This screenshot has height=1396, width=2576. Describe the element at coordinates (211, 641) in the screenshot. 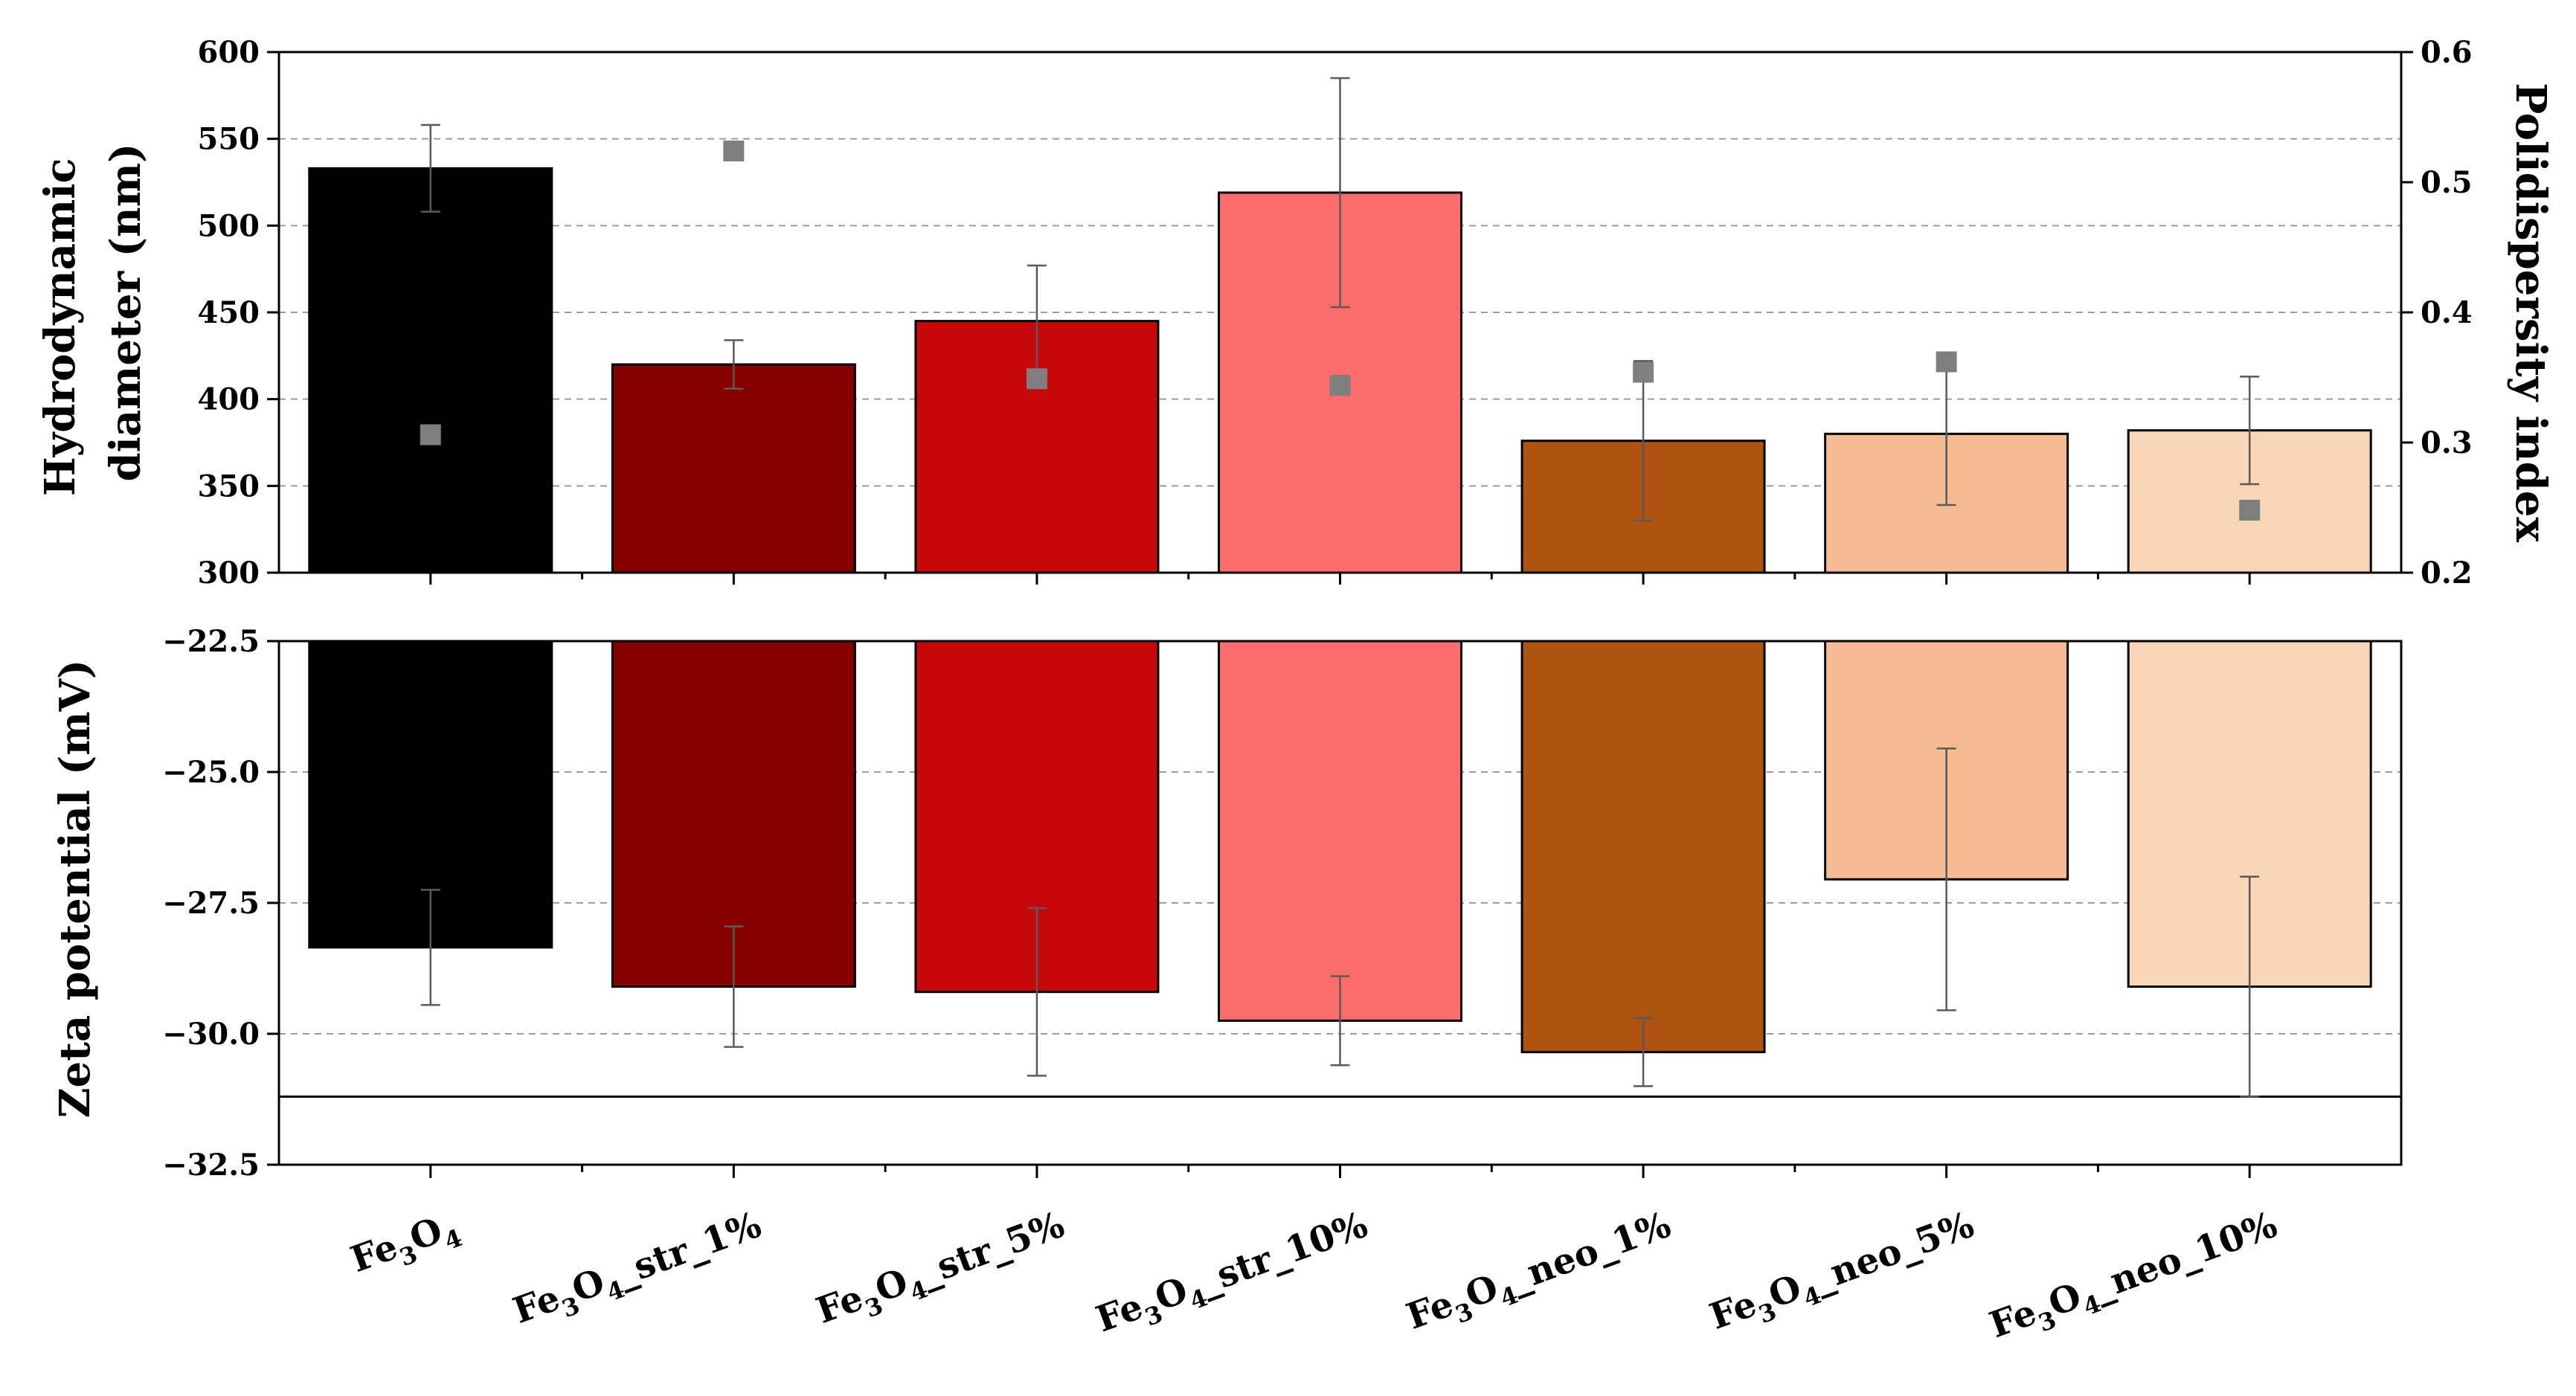

I see `bottom-y-tick-label: −22.5` at that location.